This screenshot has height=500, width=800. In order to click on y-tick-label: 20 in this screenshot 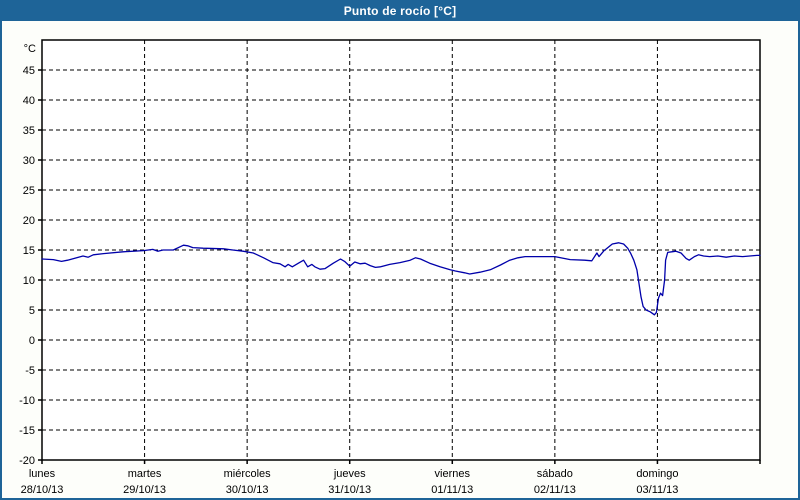, I will do `click(29, 221)`.